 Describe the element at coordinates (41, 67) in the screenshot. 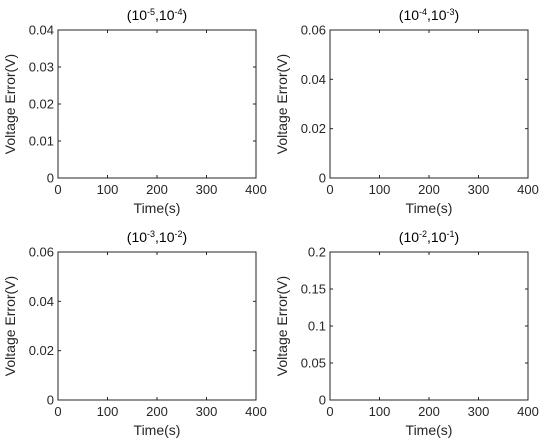

I see `y-tick-label: 0.03` at that location.